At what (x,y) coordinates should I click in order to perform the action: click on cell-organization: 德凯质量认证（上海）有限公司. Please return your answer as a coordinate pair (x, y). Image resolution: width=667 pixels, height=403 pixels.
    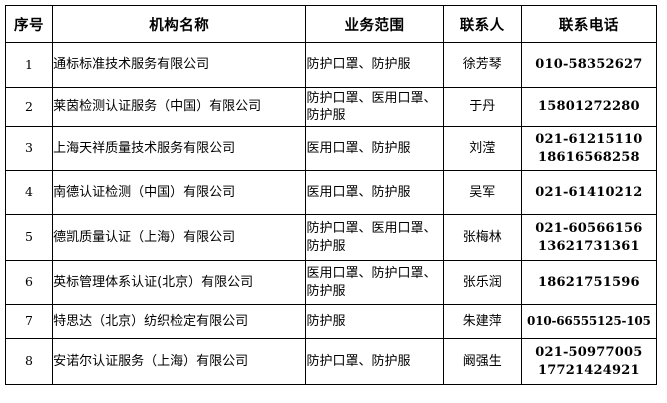
    Looking at the image, I should click on (179, 237).